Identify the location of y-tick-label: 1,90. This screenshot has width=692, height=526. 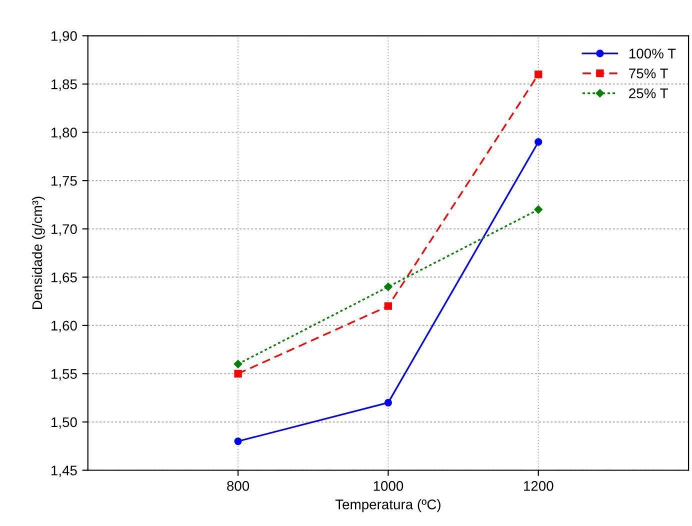
(64, 37).